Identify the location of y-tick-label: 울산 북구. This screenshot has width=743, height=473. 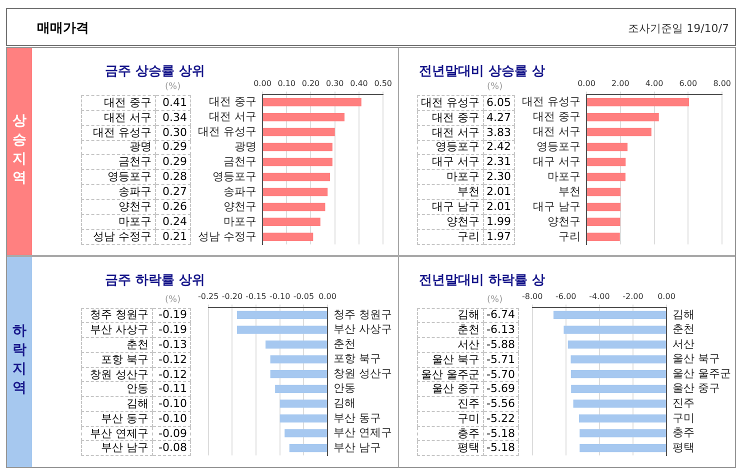
(696, 359).